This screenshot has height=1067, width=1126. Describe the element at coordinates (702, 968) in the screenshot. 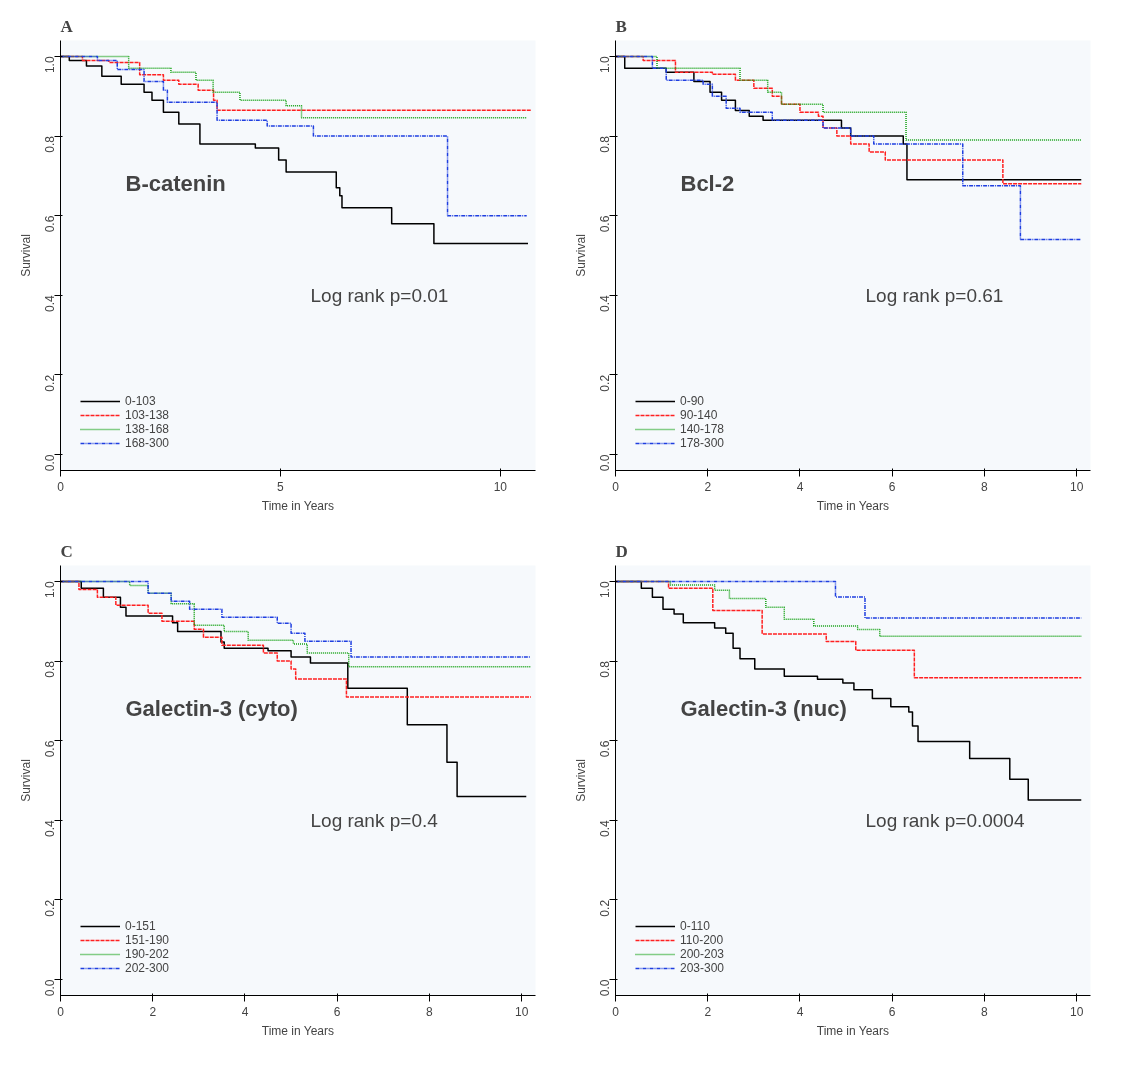

I see `legend-label: 203-300` at that location.